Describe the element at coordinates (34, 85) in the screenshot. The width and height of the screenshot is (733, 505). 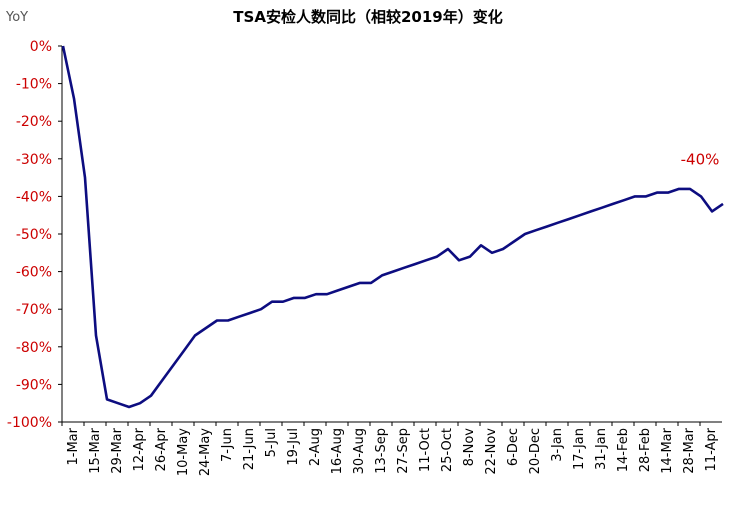
I see `y-tick-label: -10%` at that location.